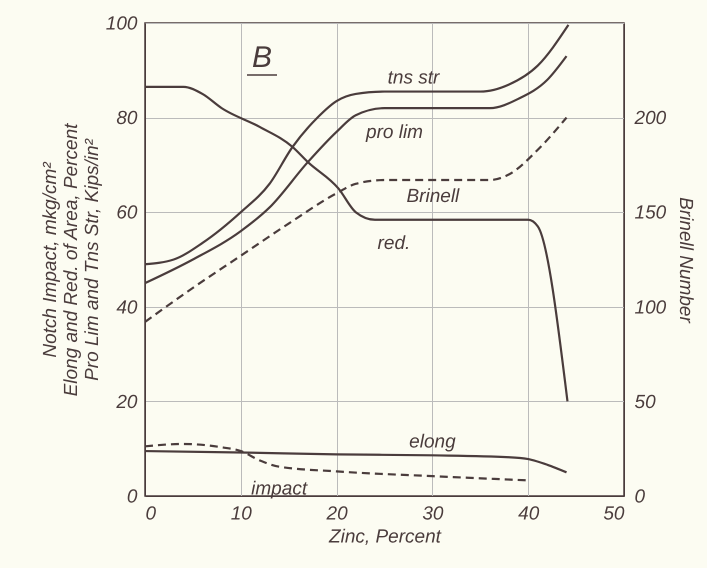 This screenshot has width=707, height=568. What do you see at coordinates (614, 514) in the screenshot?
I see `x-tick-label: 50` at bounding box center [614, 514].